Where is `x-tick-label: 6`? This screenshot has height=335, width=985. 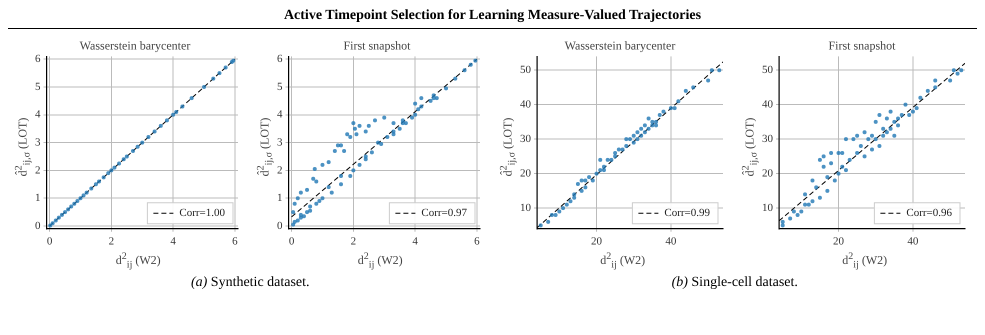 x-tick-label: 6 is located at coordinates (477, 241).